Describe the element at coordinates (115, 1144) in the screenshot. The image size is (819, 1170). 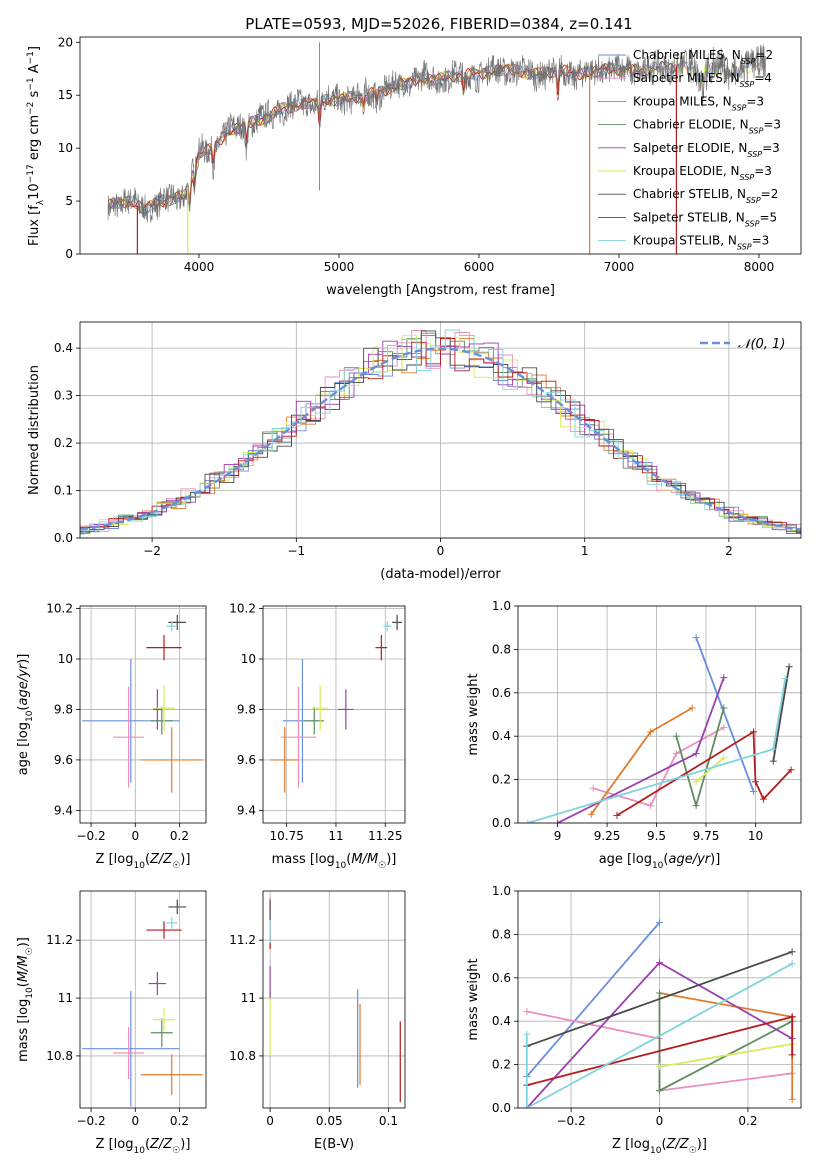
I see `x-axis-label-part: Z [log` at that location.